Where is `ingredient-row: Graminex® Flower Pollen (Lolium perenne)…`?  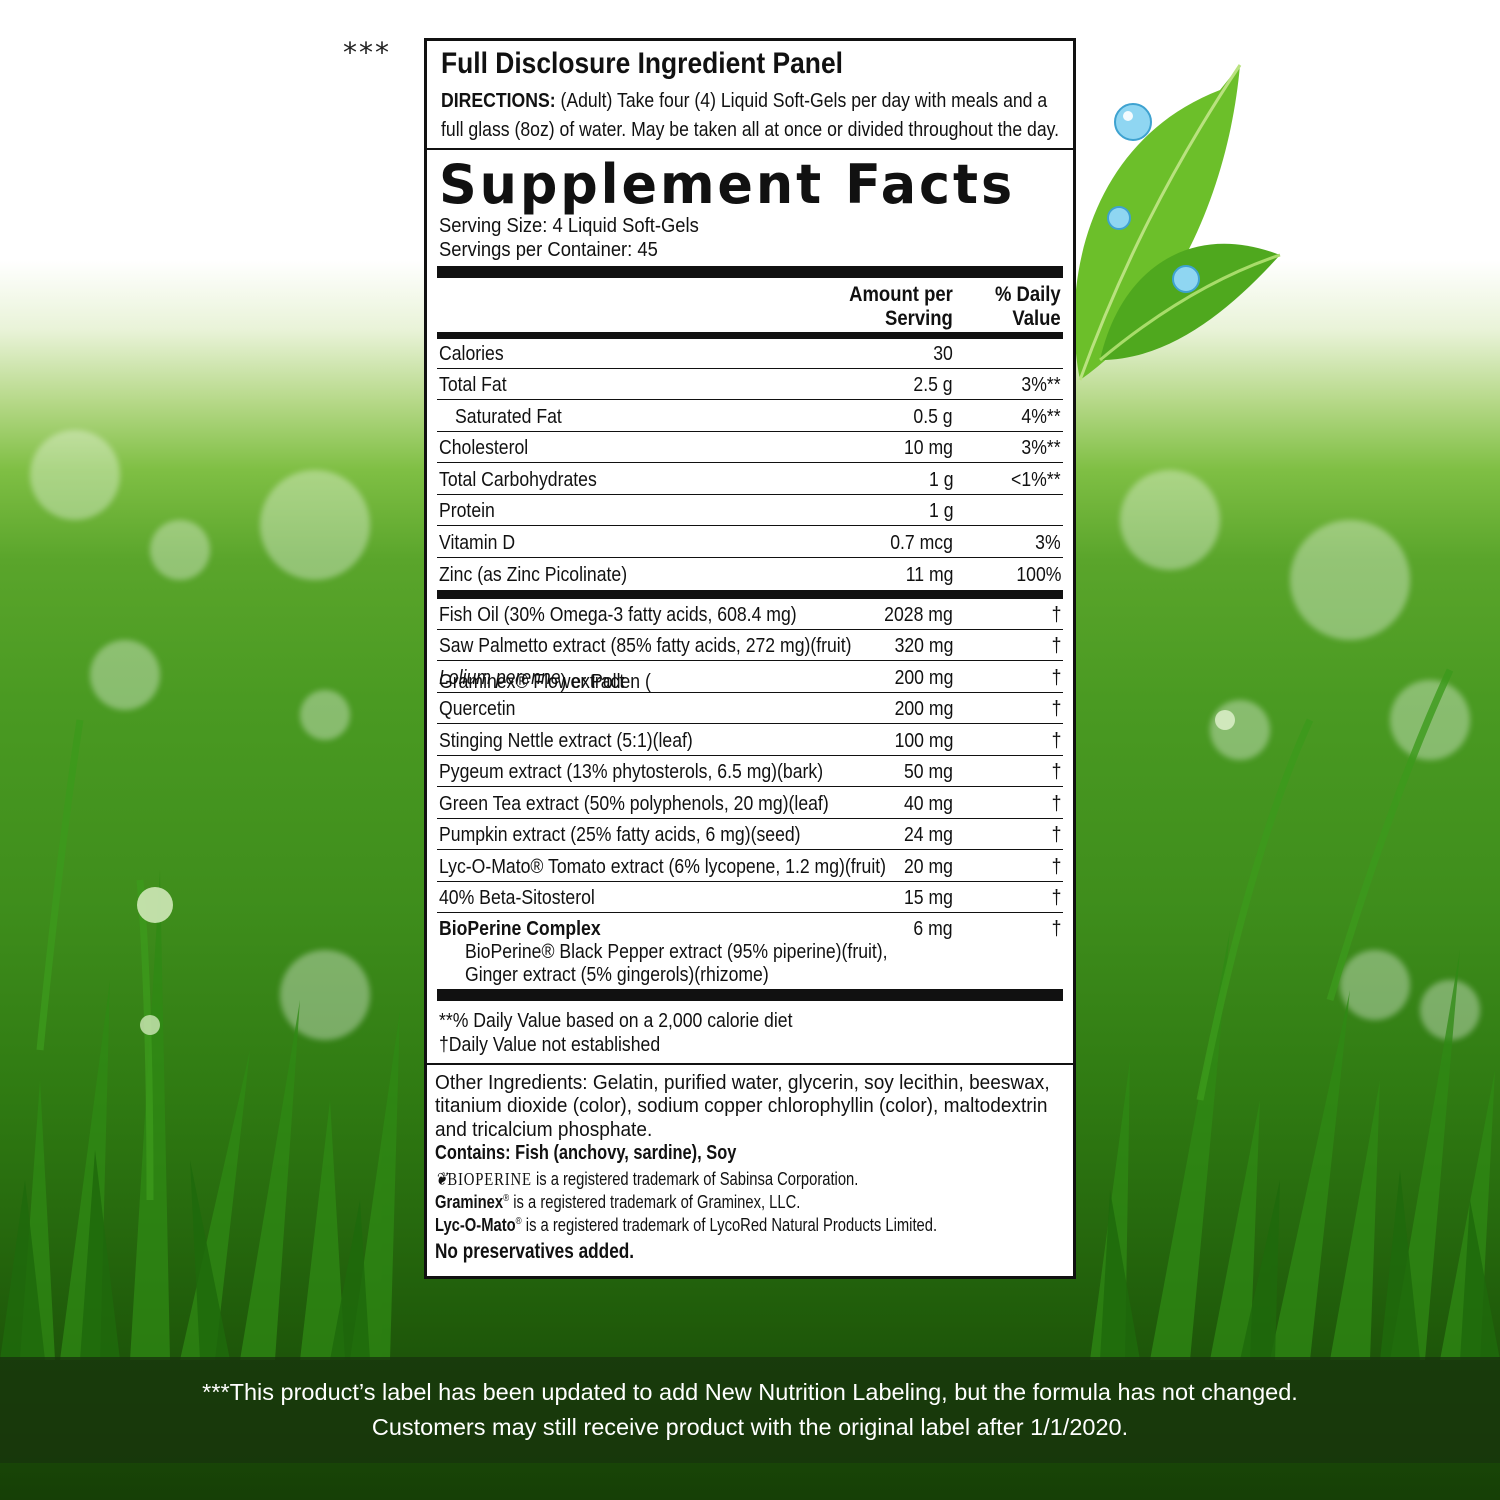 ingredient-row: Graminex® Flower Pollen (Lolium perenne)… is located at coordinates (750, 677).